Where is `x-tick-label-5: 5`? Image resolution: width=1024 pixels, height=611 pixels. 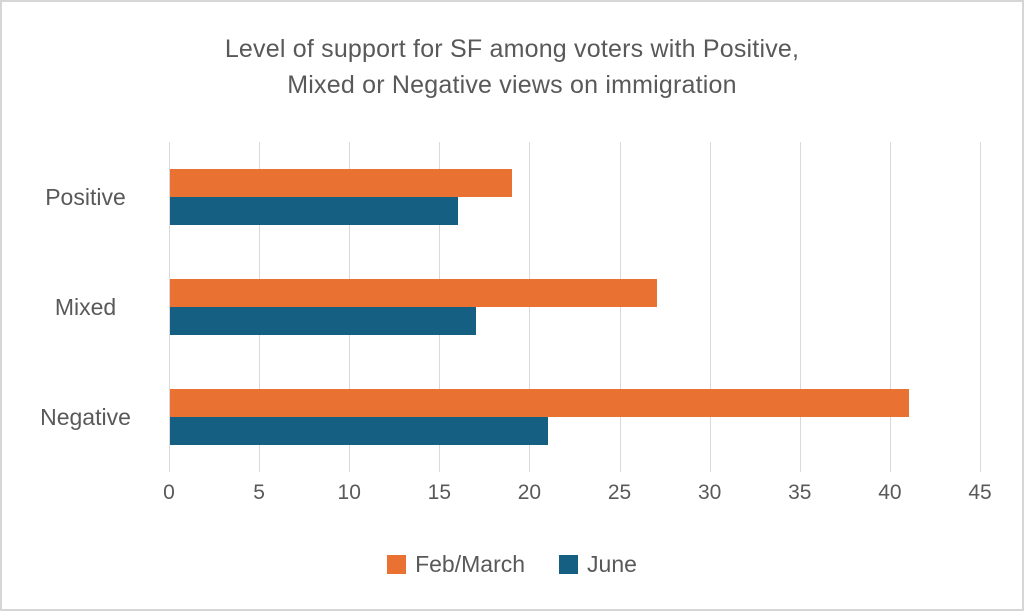
x-tick-label-5: 5 is located at coordinates (259, 492).